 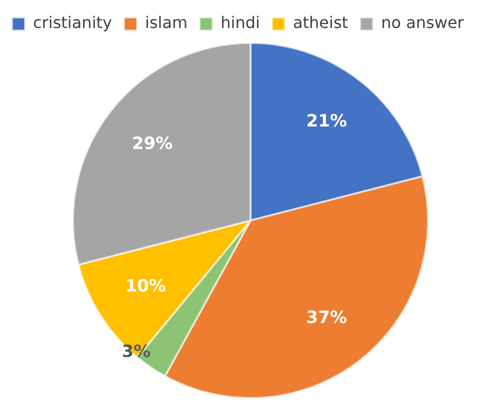 I want to click on data-label: 21%, so click(x=327, y=122).